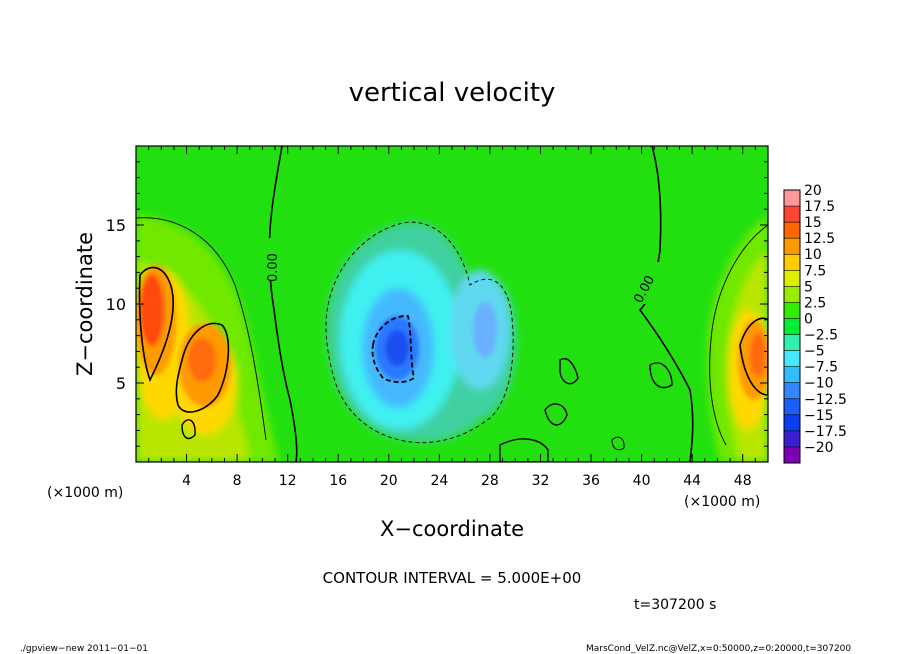  Describe the element at coordinates (452, 578) in the screenshot. I see `contour-interval: CONTOUR INTERVAL = 5.000E+00` at that location.